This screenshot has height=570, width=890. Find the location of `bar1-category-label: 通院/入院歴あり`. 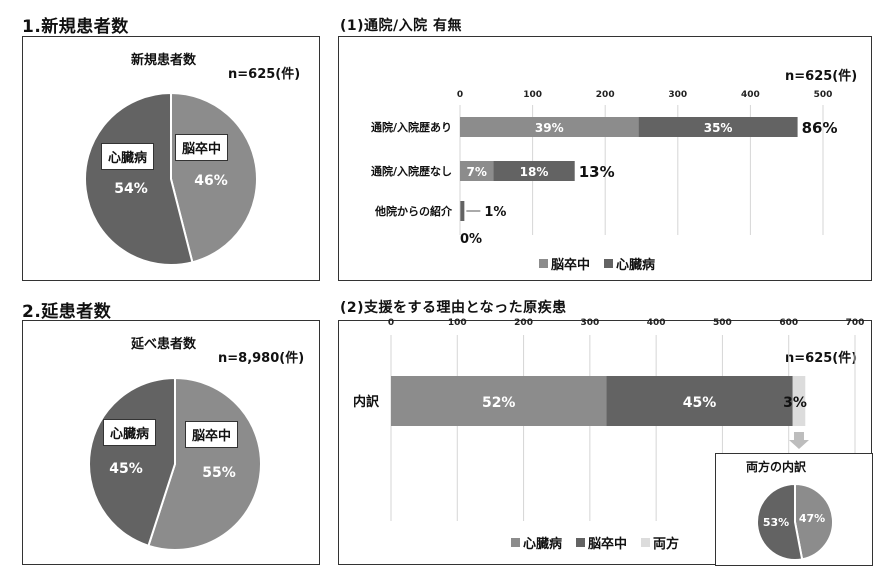

bar1-category-label: 通院/入院歴あり is located at coordinates (411, 127).